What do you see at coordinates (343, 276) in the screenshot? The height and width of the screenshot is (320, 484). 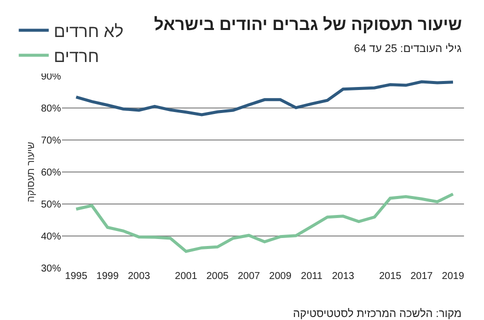 I see `x-tick-label: 2013` at bounding box center [343, 276].